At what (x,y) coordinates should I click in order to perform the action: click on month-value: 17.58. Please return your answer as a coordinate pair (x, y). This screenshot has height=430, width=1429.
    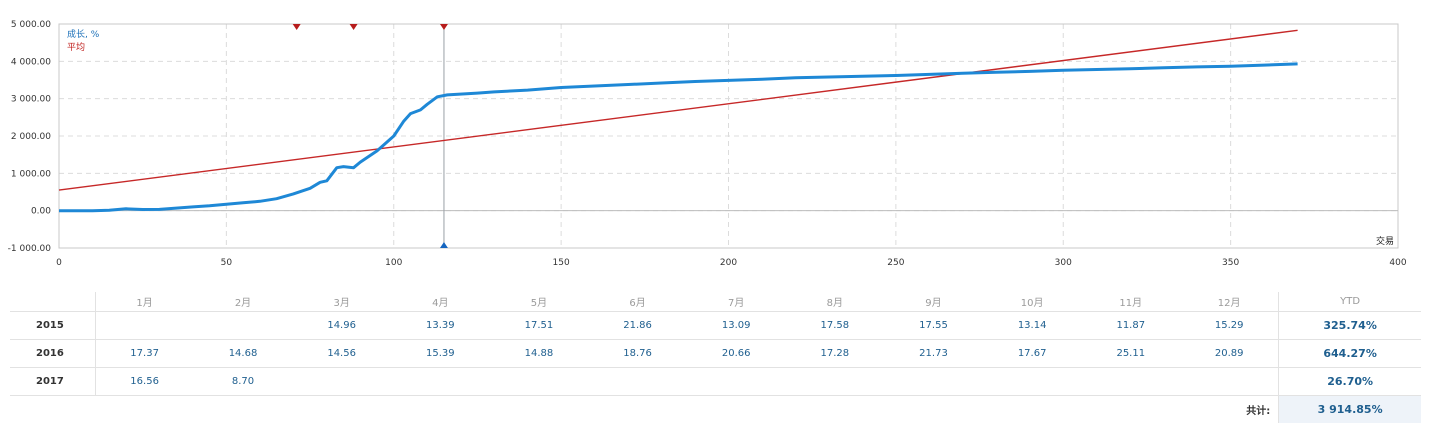
    Looking at the image, I should click on (835, 325).